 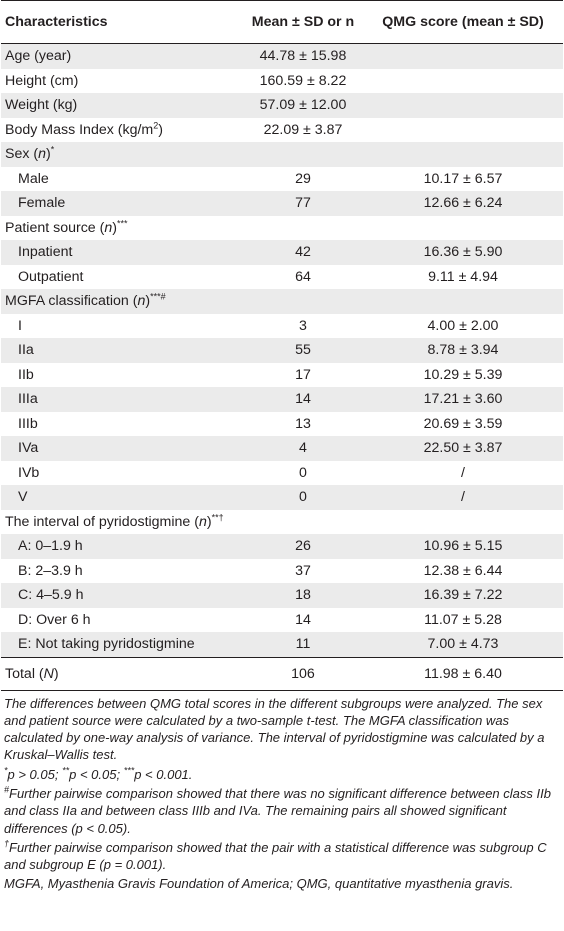 I want to click on table-row: Female 77 12.66 ± 6.24, so click(x=282, y=203).